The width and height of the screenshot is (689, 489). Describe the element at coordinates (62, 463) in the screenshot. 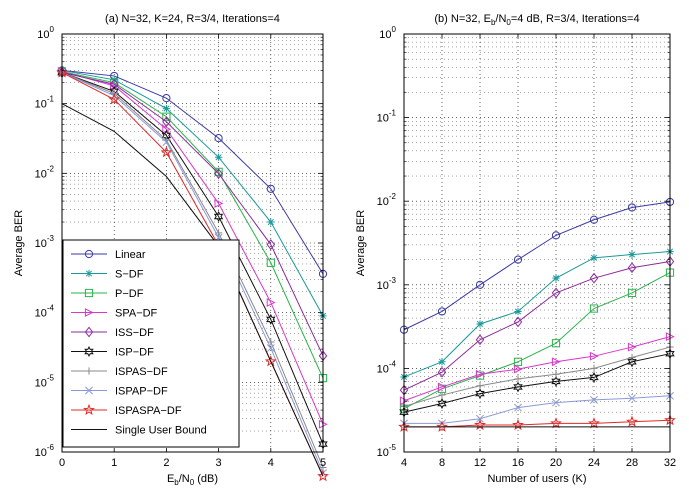

I see `x-tick-label: 0` at that location.